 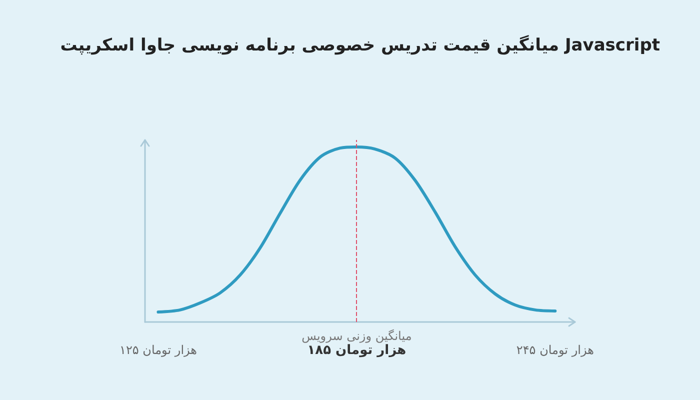 What do you see at coordinates (158, 350) in the screenshot?
I see `x-tick-label: ۱۲۵ هزار تومان` at bounding box center [158, 350].